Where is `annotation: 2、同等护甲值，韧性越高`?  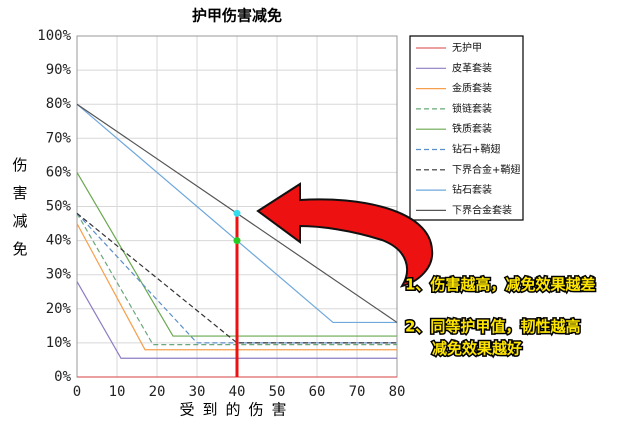
annotation: 2、同等护甲值，韧性越高 is located at coordinates (492, 327).